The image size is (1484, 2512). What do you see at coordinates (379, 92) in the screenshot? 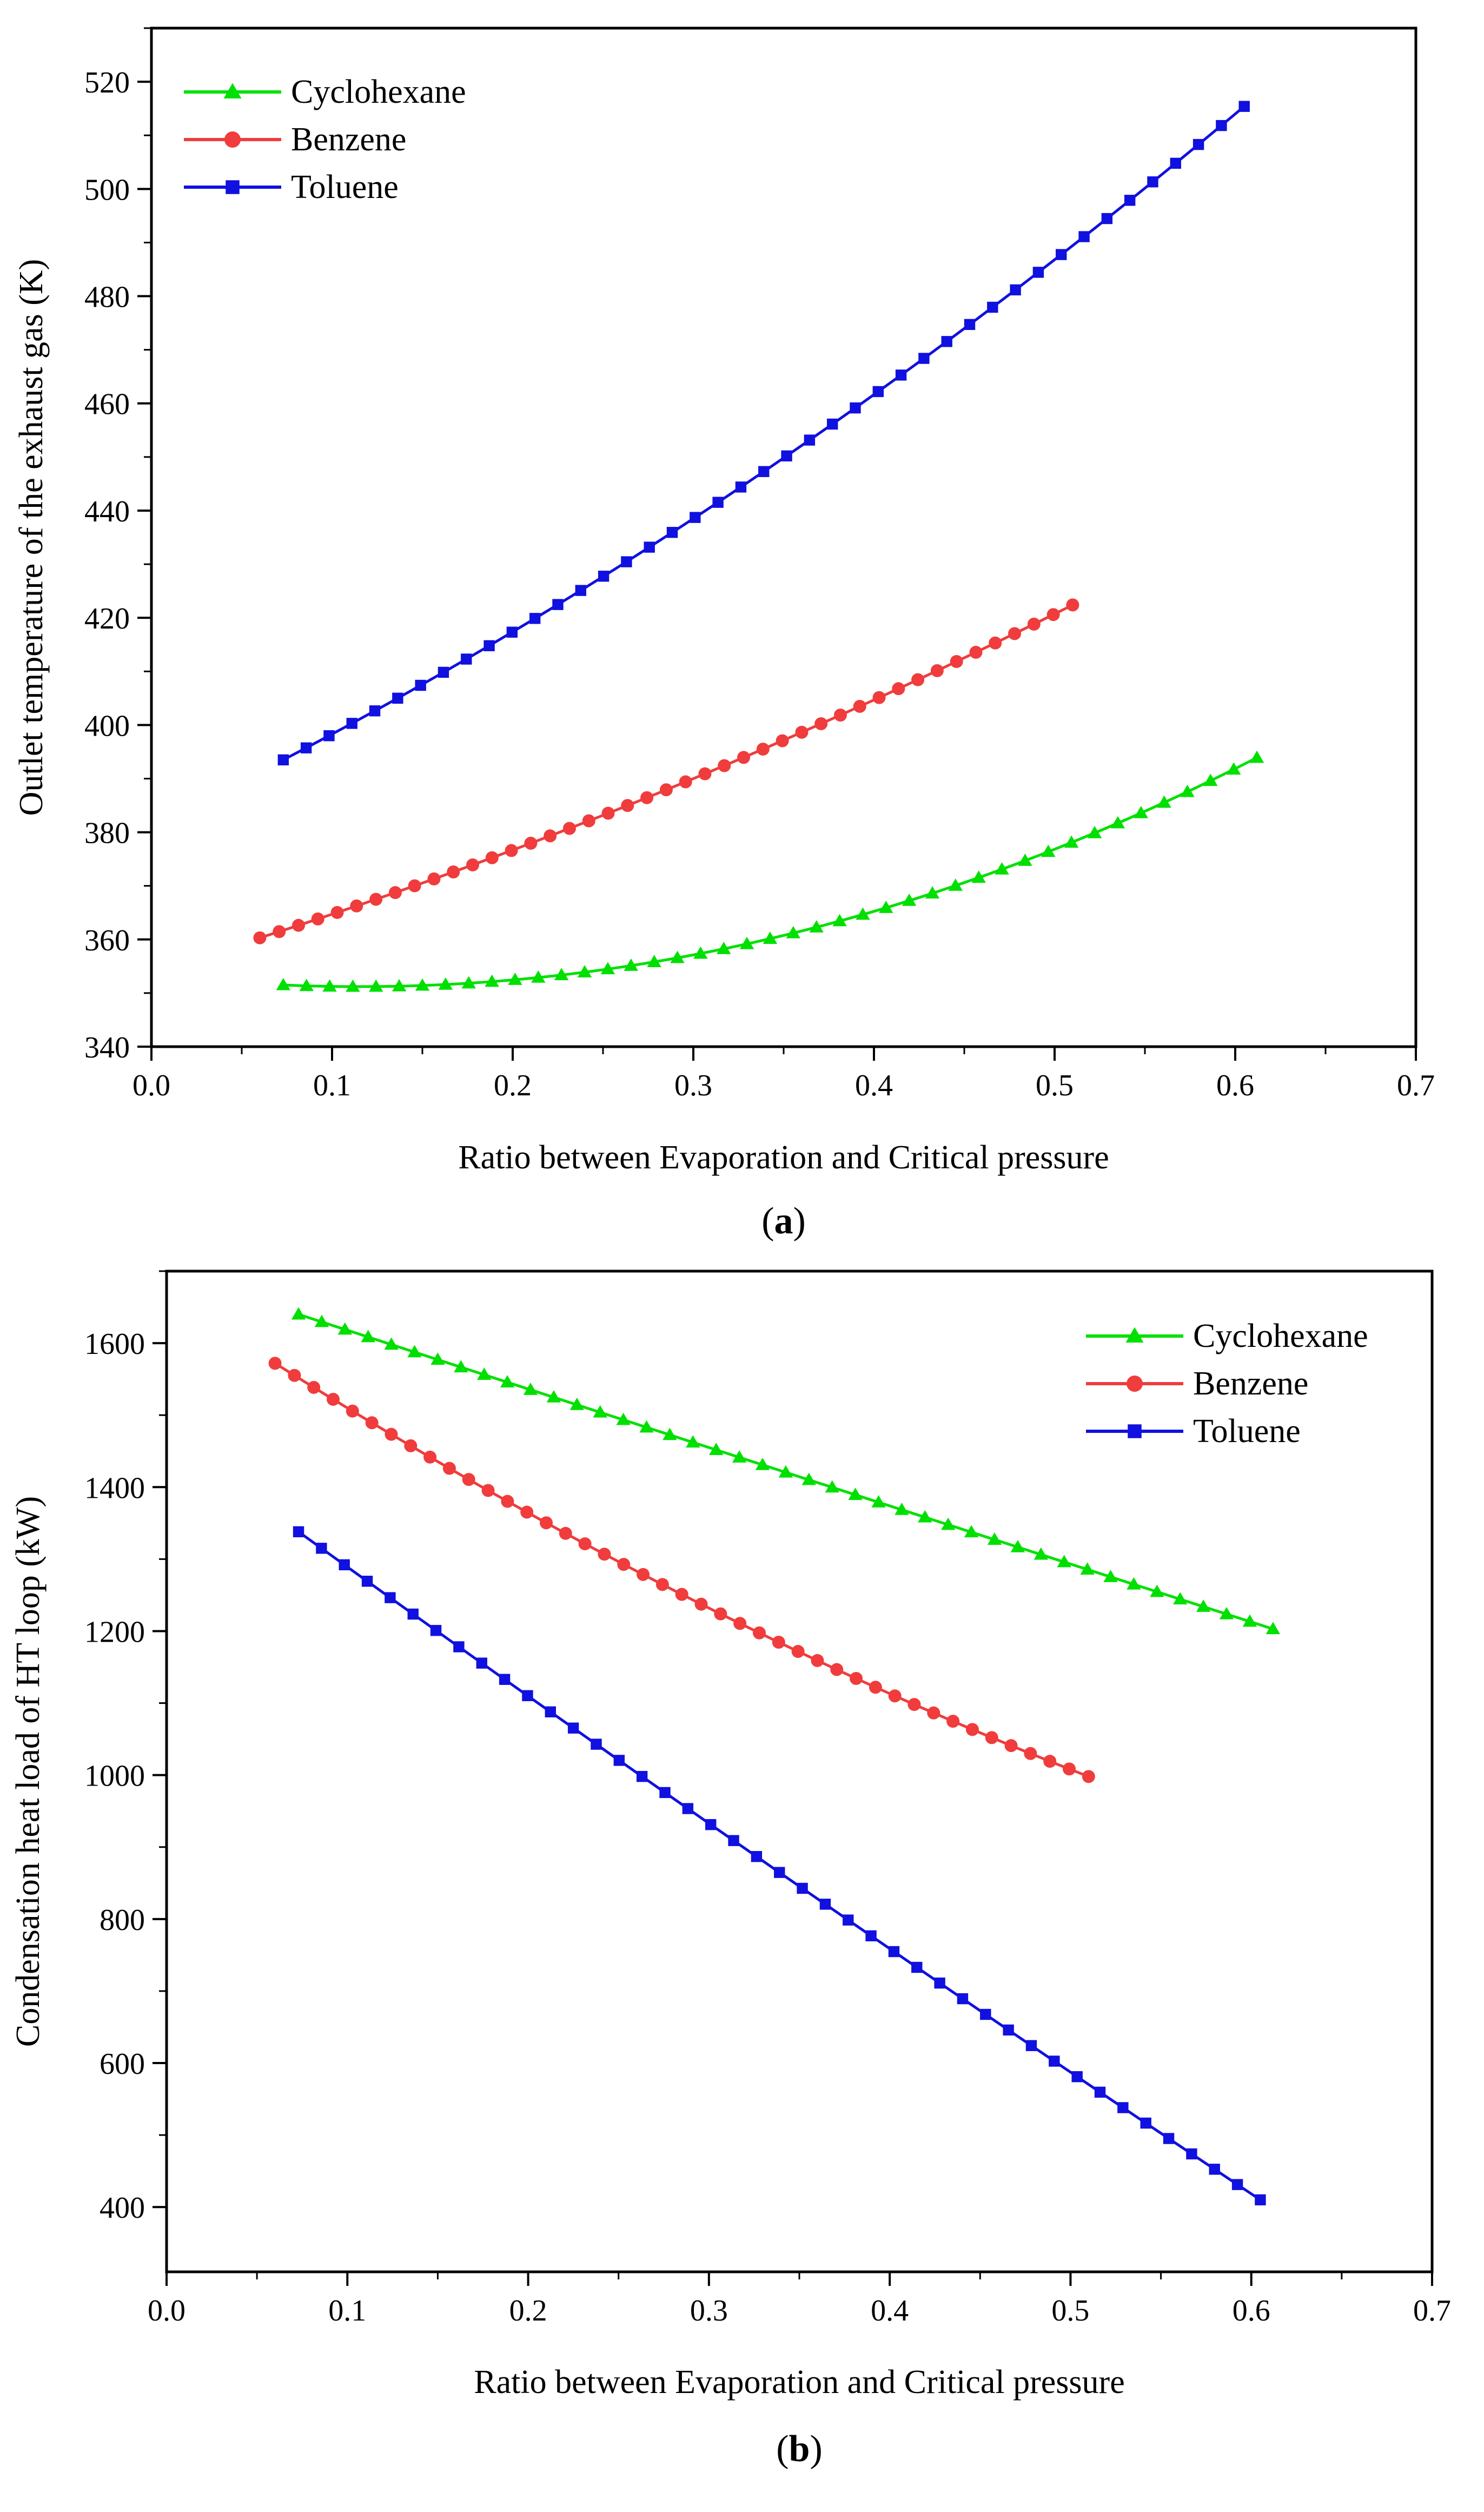
I see `legend-label-cyclohexane: Cyclohexane` at bounding box center [379, 92].